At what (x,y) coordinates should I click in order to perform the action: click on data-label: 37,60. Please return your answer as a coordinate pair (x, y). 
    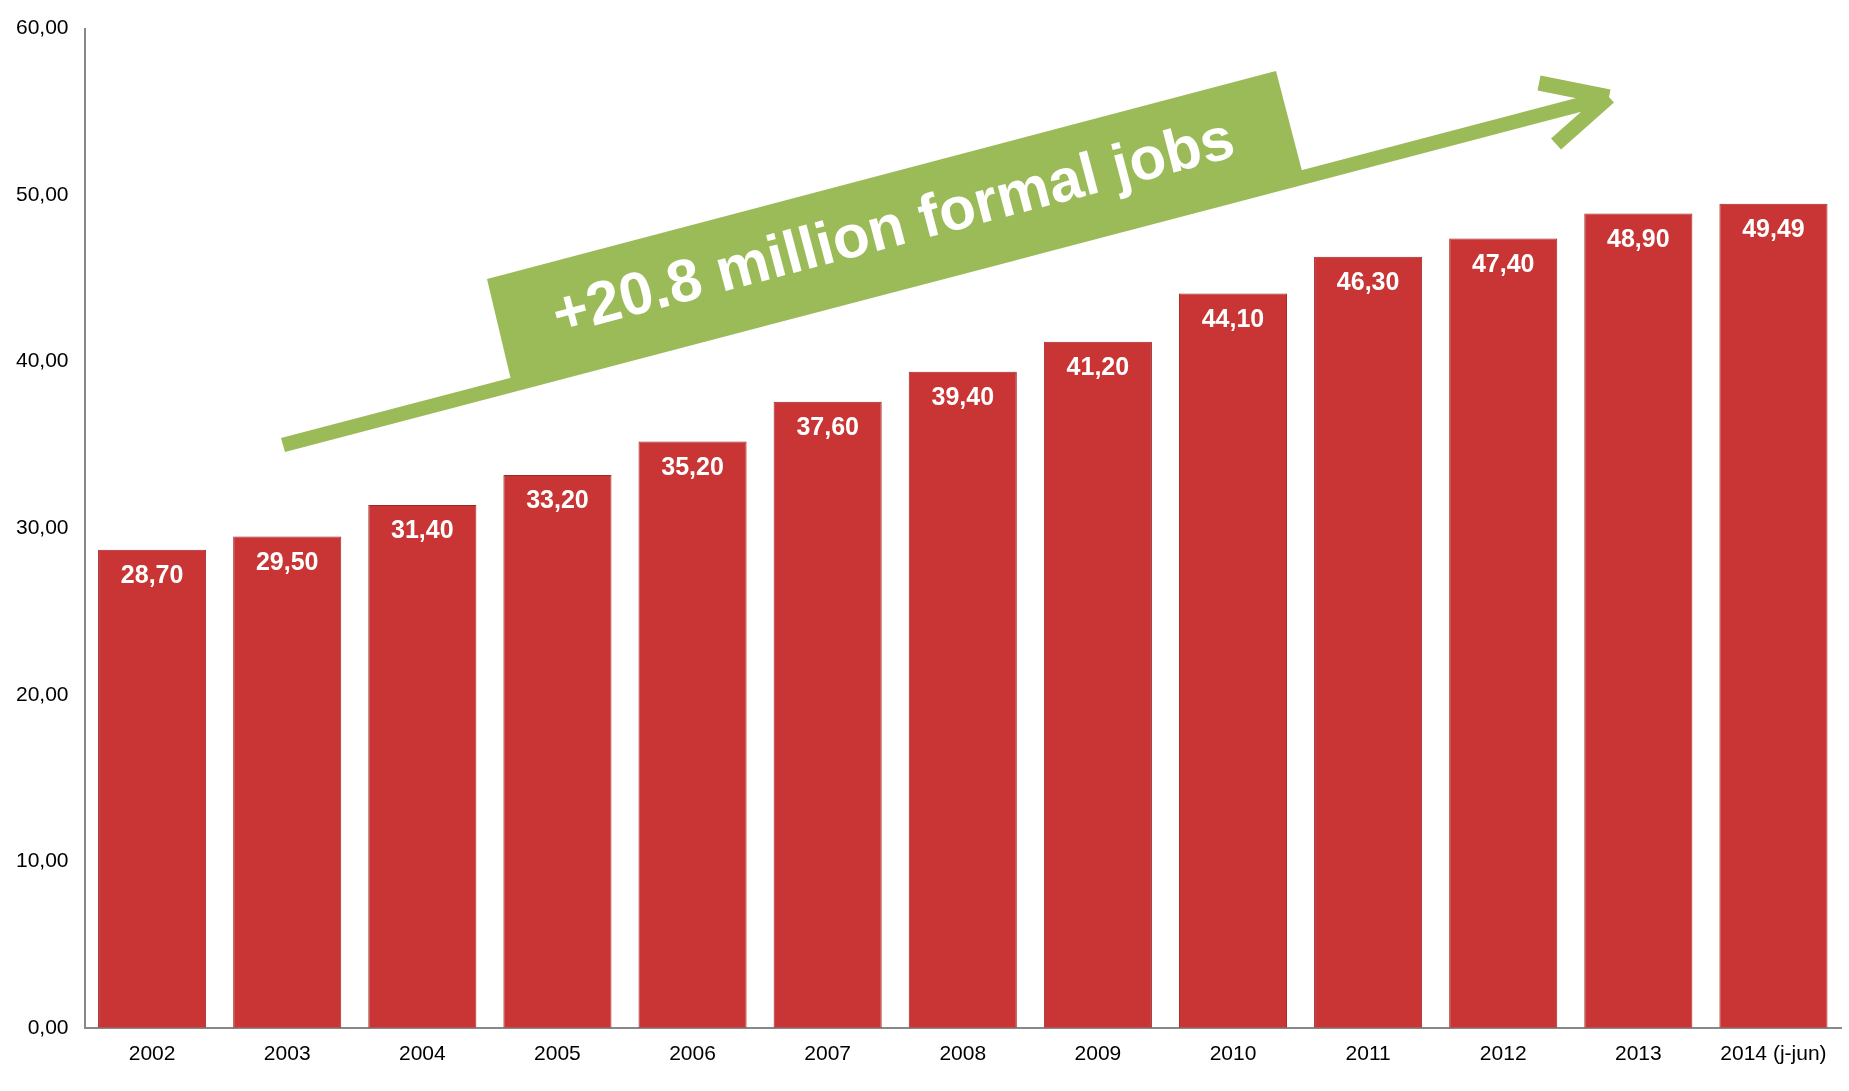
    Looking at the image, I should click on (827, 426).